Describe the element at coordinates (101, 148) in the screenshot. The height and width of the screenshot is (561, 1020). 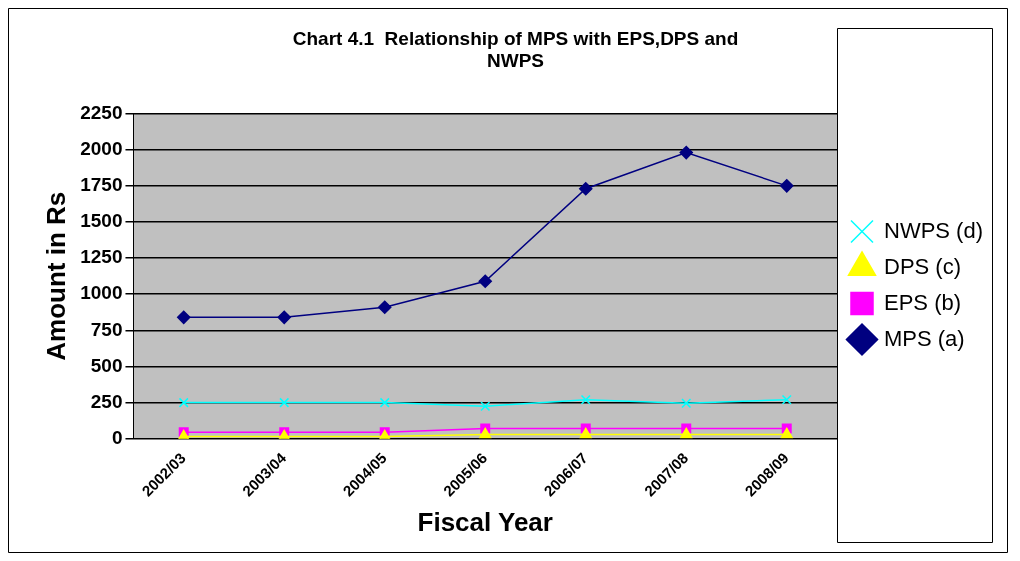
I see `y-tick-label: 2000` at that location.